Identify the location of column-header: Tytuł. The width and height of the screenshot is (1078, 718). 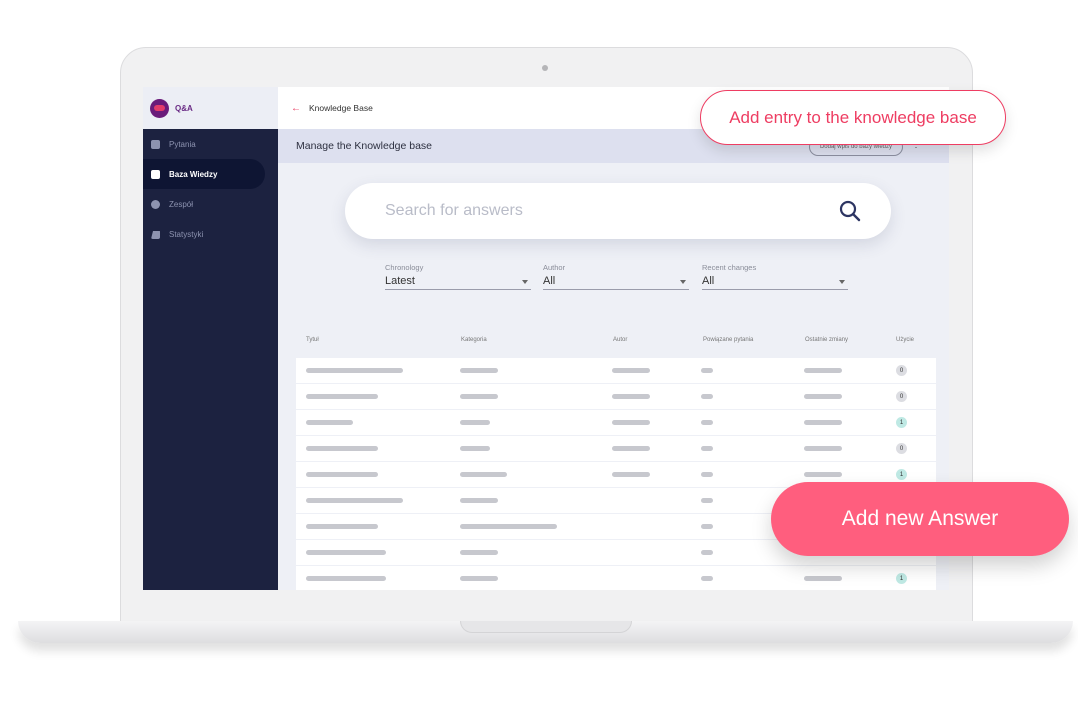
(312, 340).